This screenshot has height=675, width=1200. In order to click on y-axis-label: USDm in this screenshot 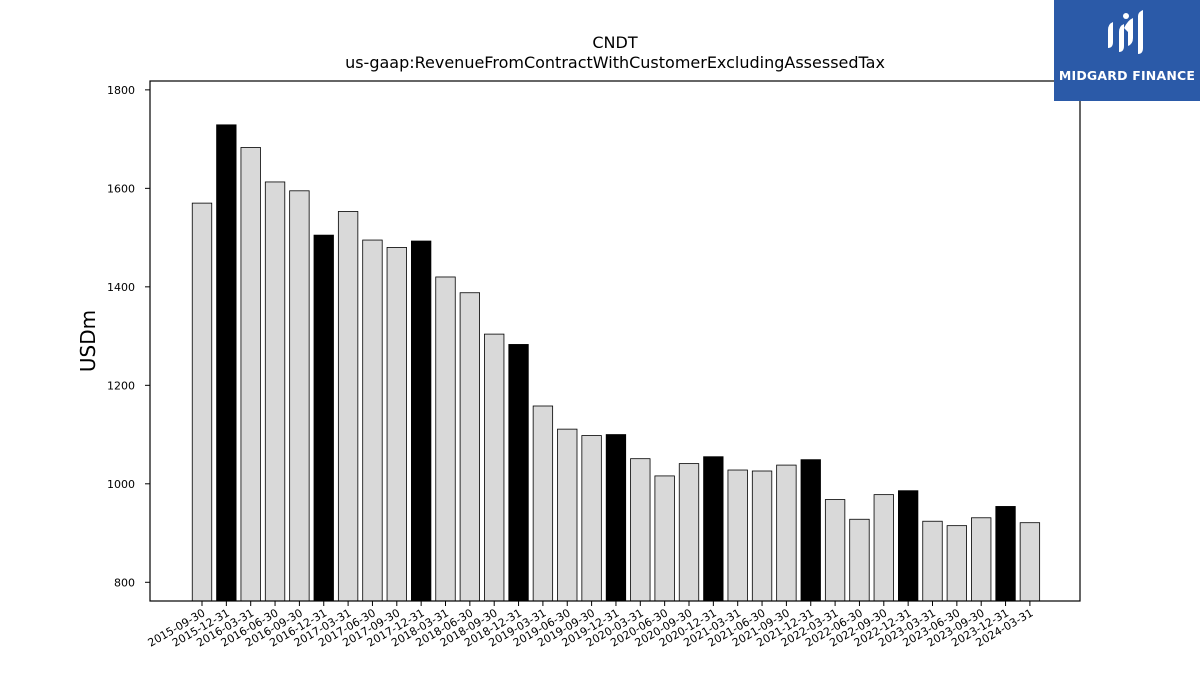, I will do `click(88, 341)`.